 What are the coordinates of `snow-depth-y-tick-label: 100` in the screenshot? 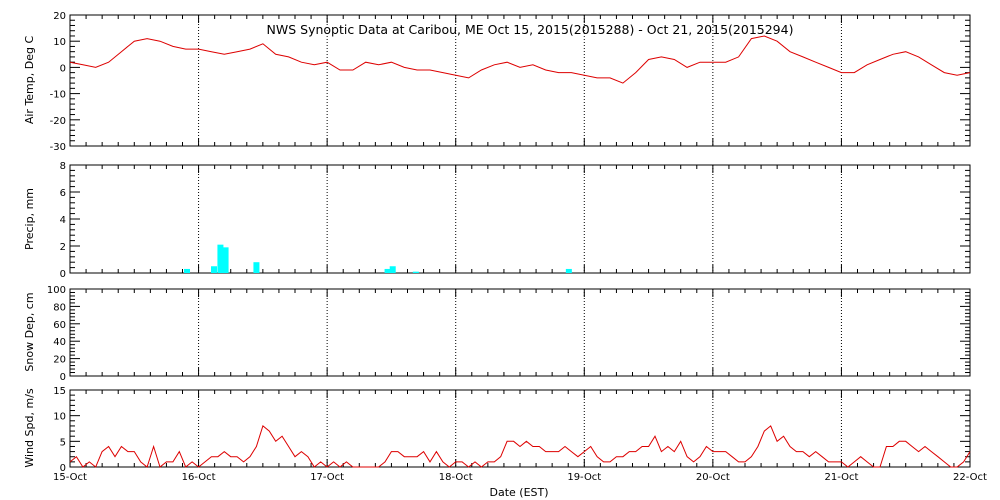 It's located at (56, 290).